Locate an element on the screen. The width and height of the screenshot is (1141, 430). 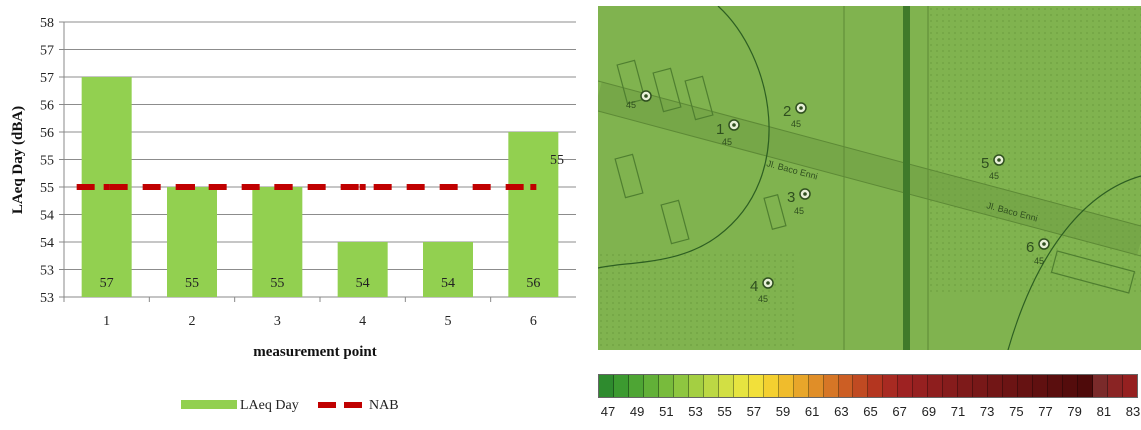
point-label: 5 is located at coordinates (985, 163).